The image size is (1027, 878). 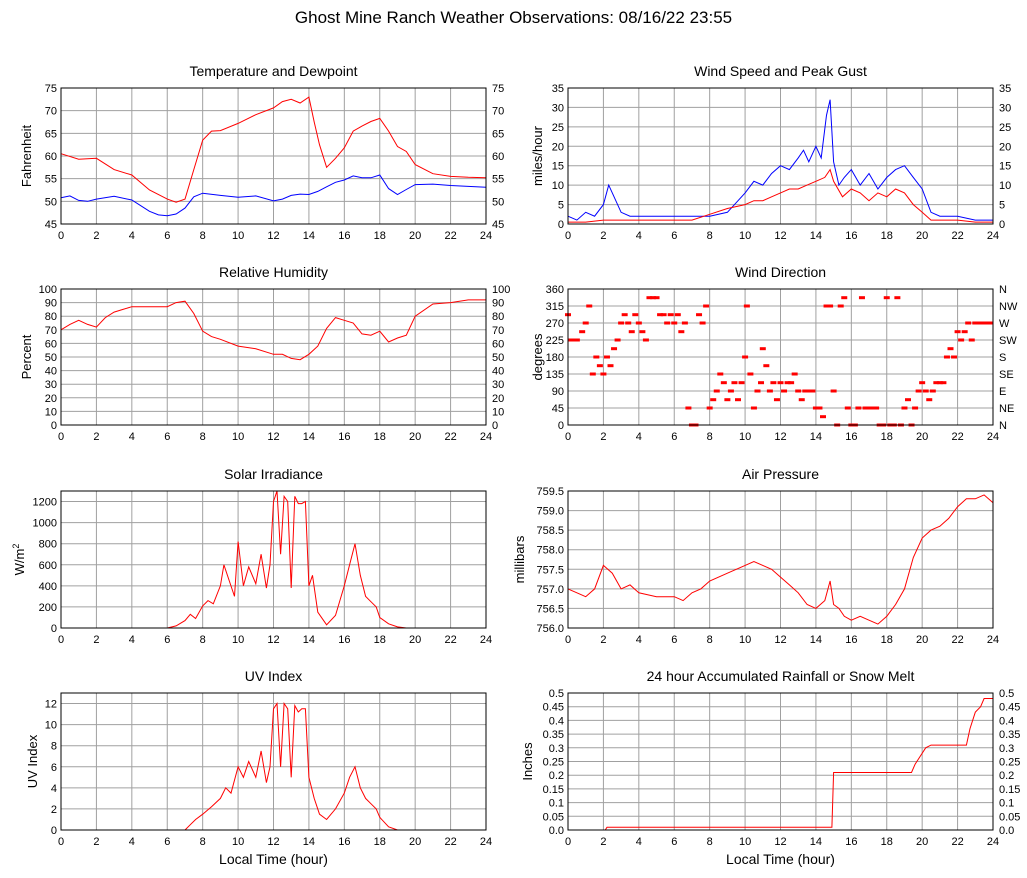 What do you see at coordinates (1009, 708) in the screenshot?
I see `y-tick-label-right: 0.45` at bounding box center [1009, 708].